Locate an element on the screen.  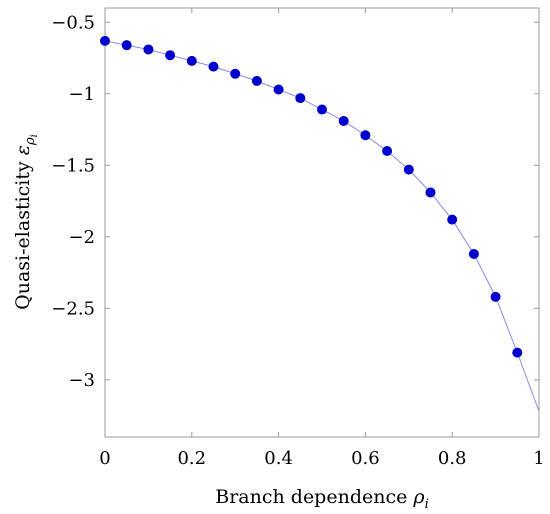
x-tick-label: 0.6 is located at coordinates (365, 458).